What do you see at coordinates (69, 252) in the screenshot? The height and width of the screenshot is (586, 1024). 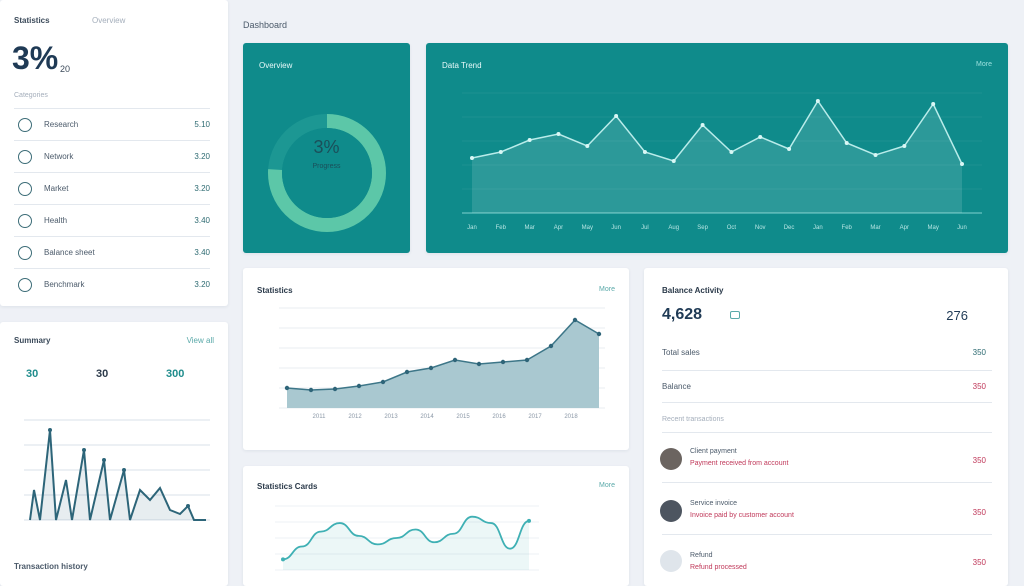 I see `list-item-label: Balance sheet` at bounding box center [69, 252].